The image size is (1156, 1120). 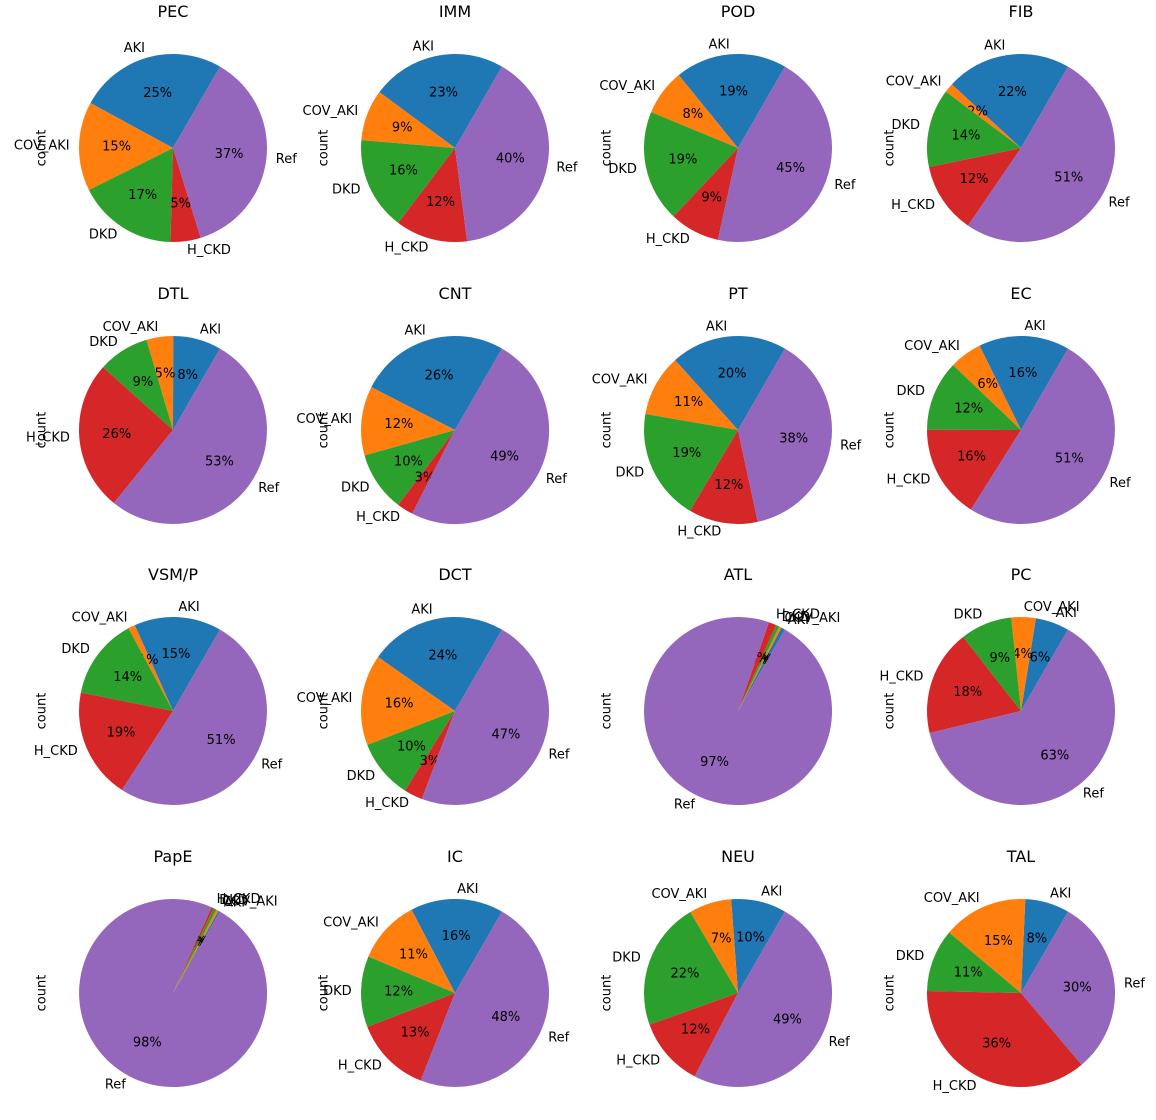 I want to click on pct-label: 19%, so click(x=686, y=453).